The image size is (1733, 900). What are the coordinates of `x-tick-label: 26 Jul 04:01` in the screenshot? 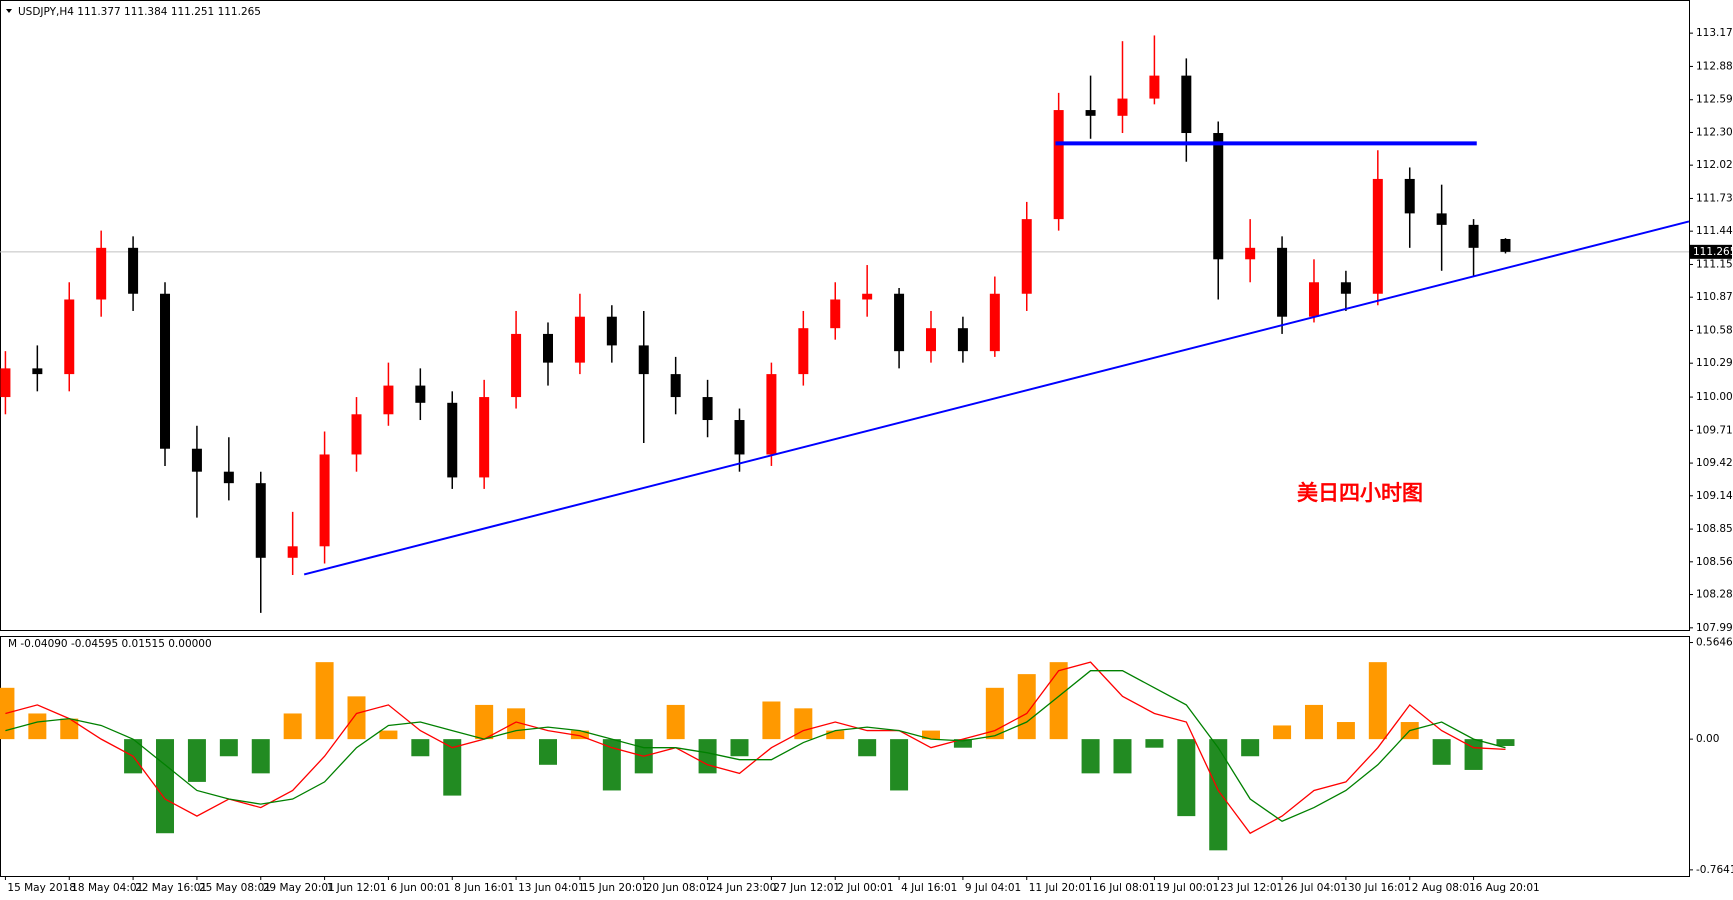 It's located at (1315, 888).